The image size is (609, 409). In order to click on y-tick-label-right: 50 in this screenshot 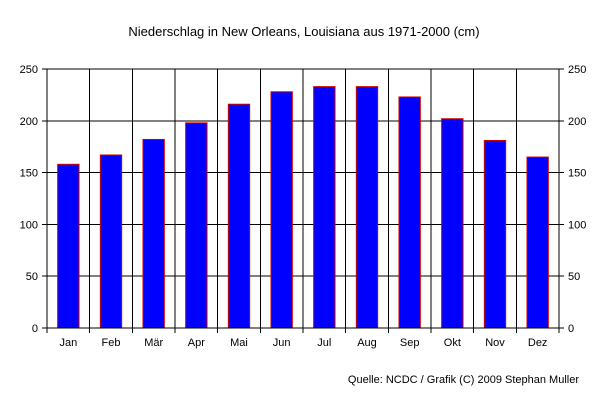, I will do `click(574, 277)`.